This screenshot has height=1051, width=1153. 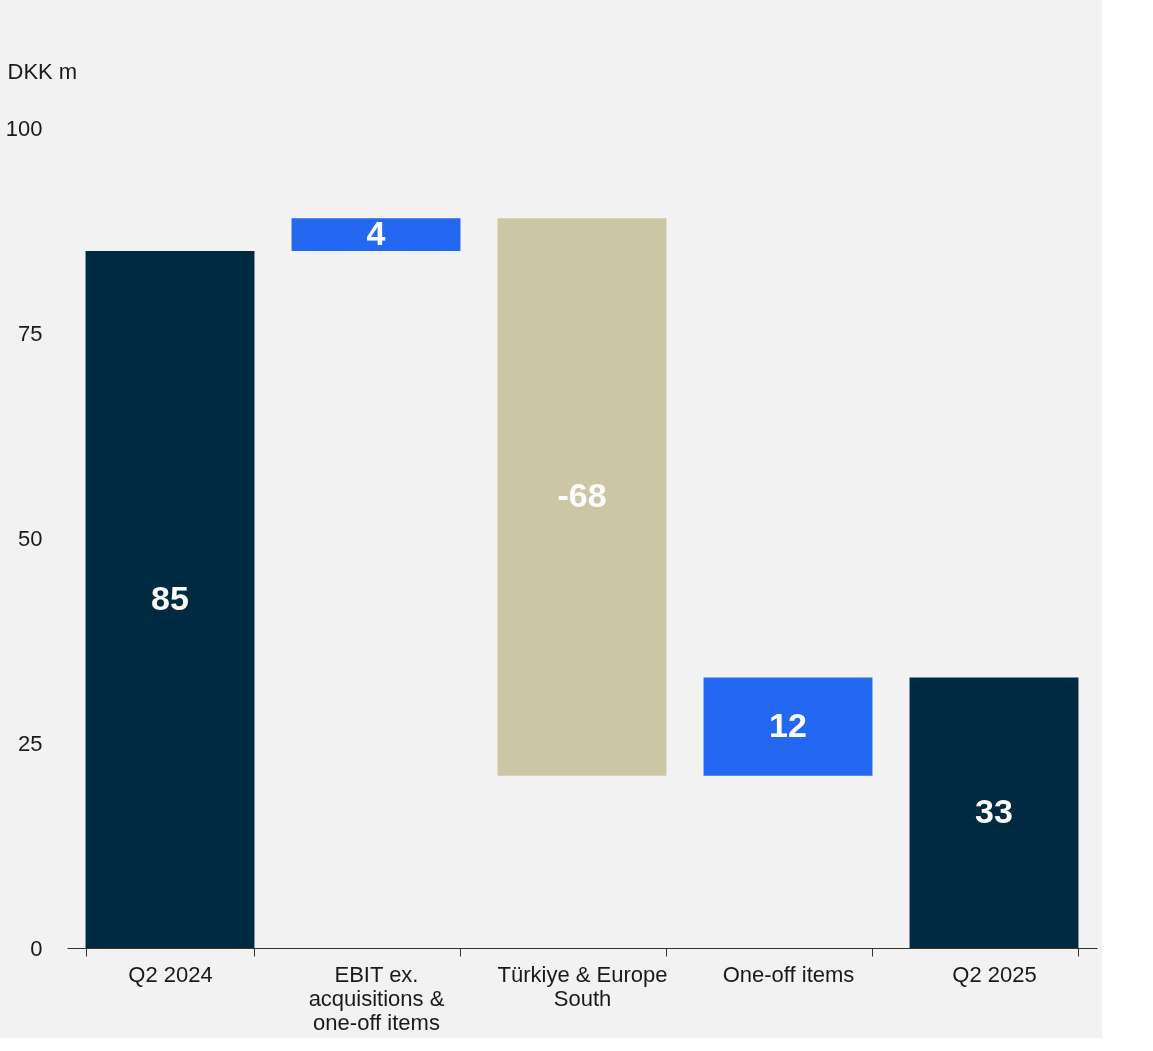 What do you see at coordinates (42, 71) in the screenshot?
I see `y-axis-title: DKK m` at bounding box center [42, 71].